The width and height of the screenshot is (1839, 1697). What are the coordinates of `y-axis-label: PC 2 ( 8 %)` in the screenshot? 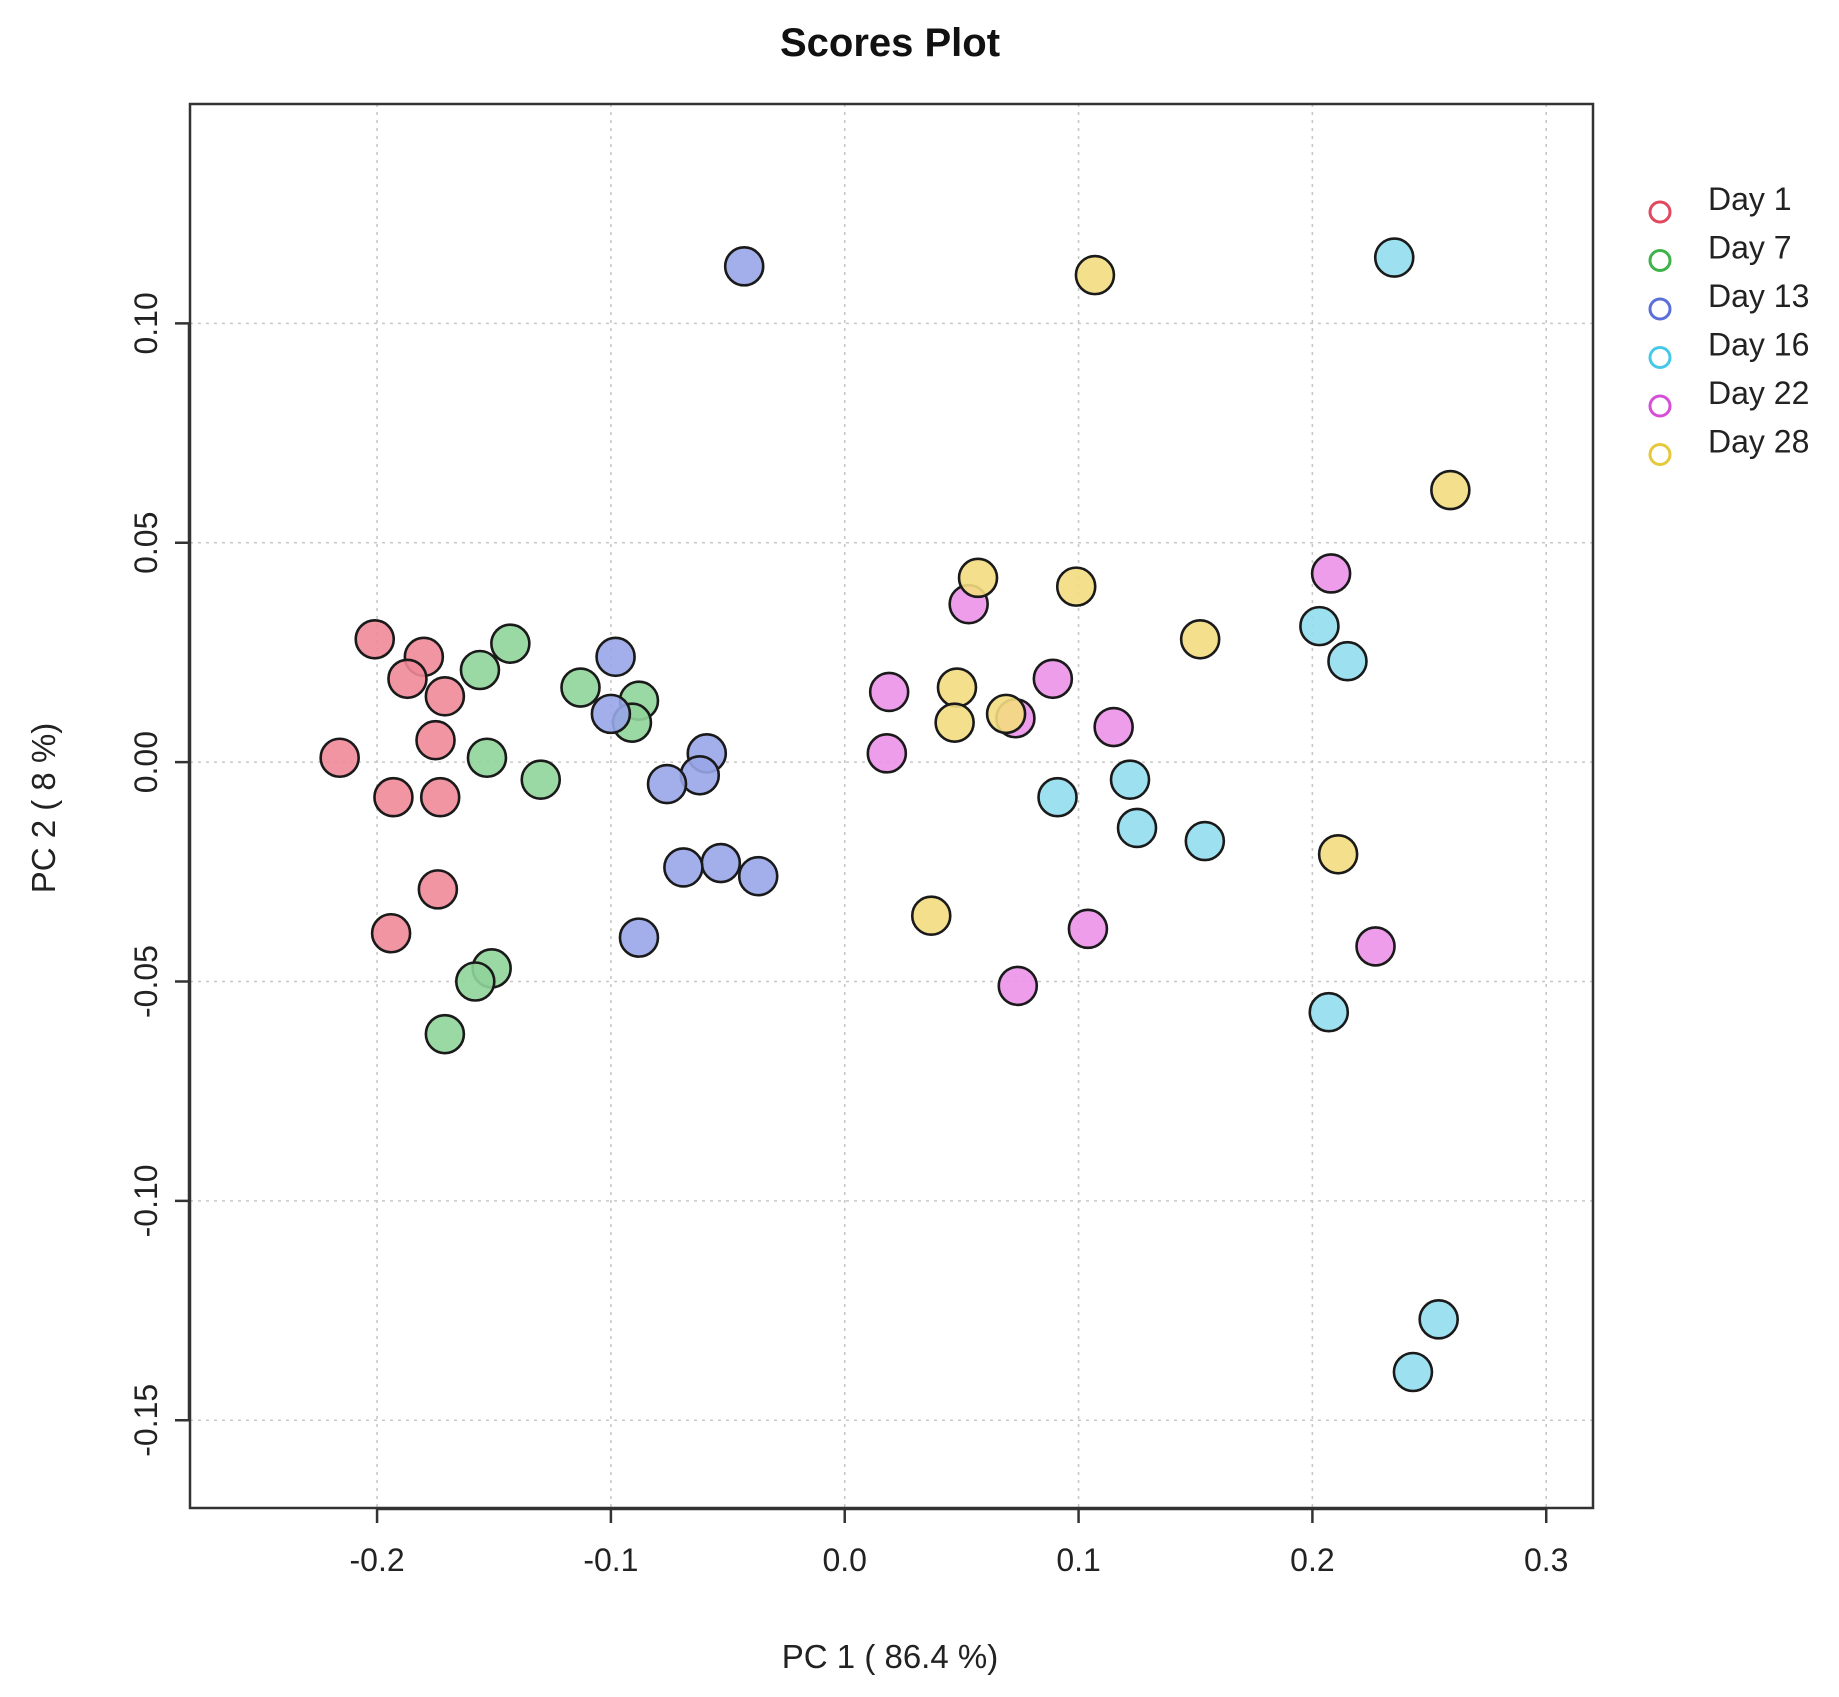 It's located at (43, 808).